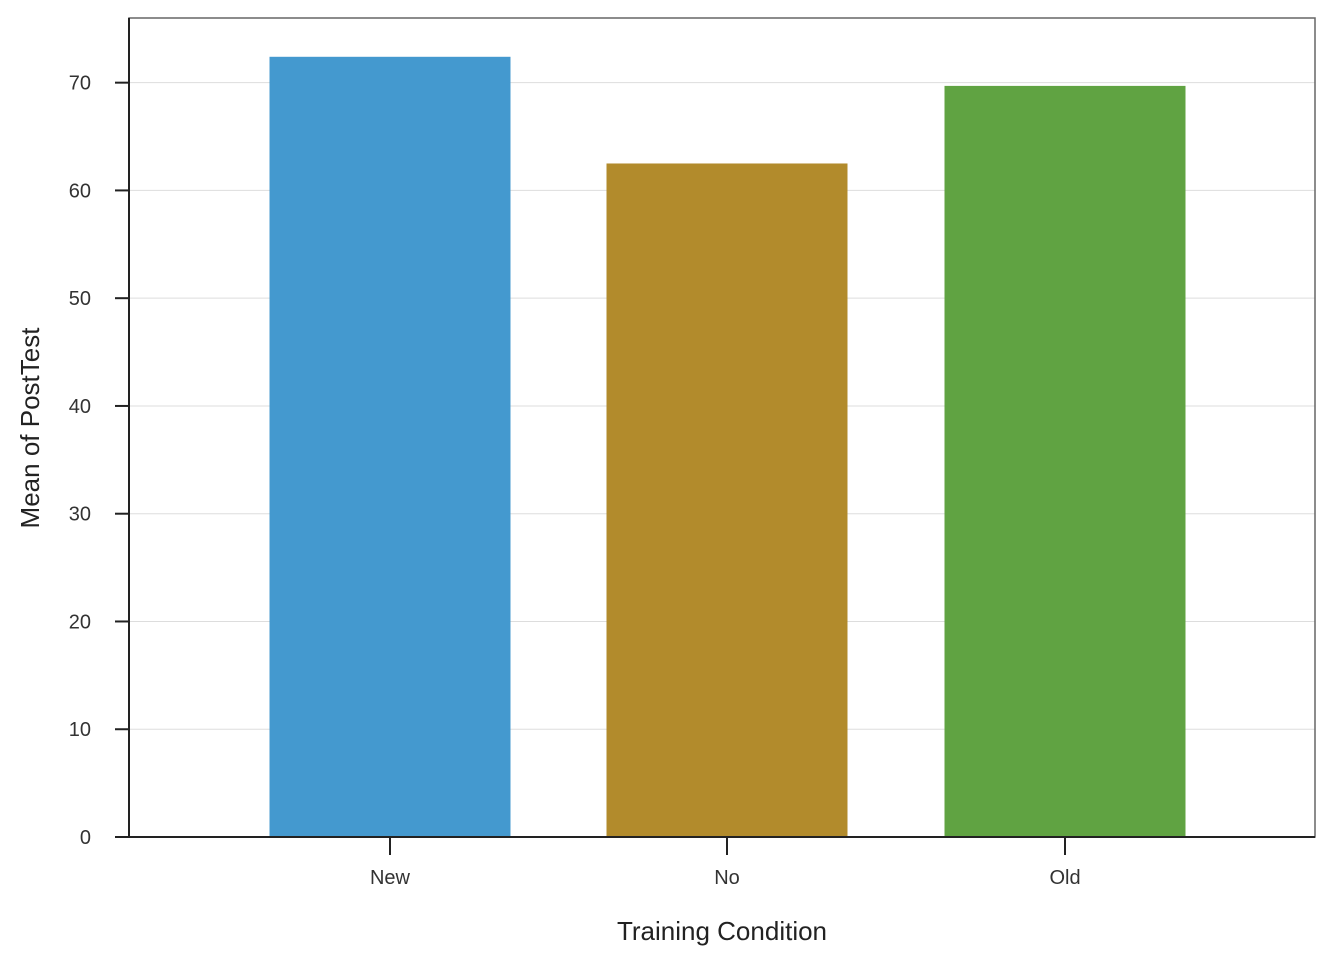  What do you see at coordinates (80, 730) in the screenshot?
I see `y-tick-label: 10` at bounding box center [80, 730].